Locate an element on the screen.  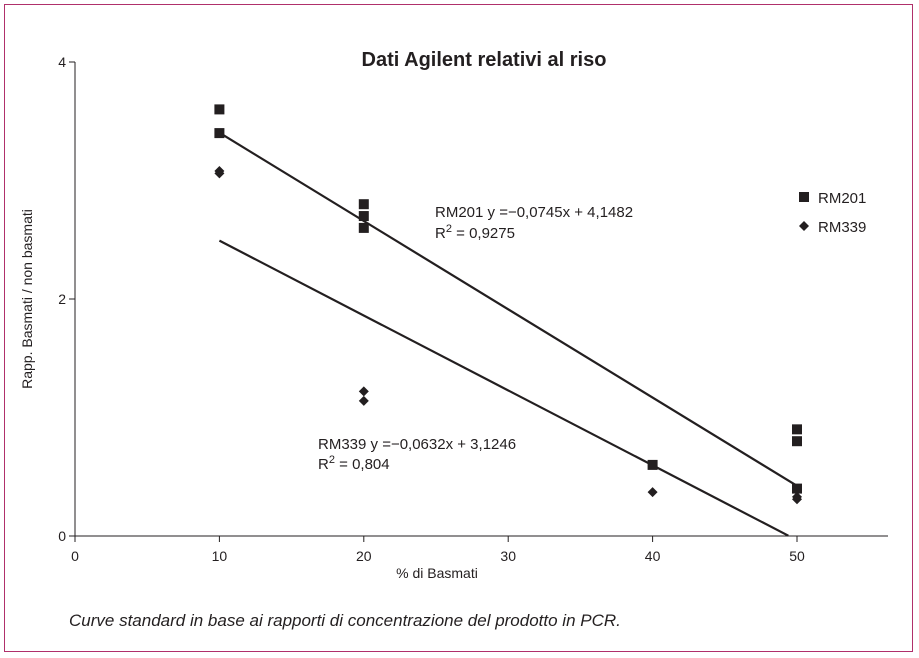
r2-rm339-text: R2 = 0,804 is located at coordinates (354, 463).